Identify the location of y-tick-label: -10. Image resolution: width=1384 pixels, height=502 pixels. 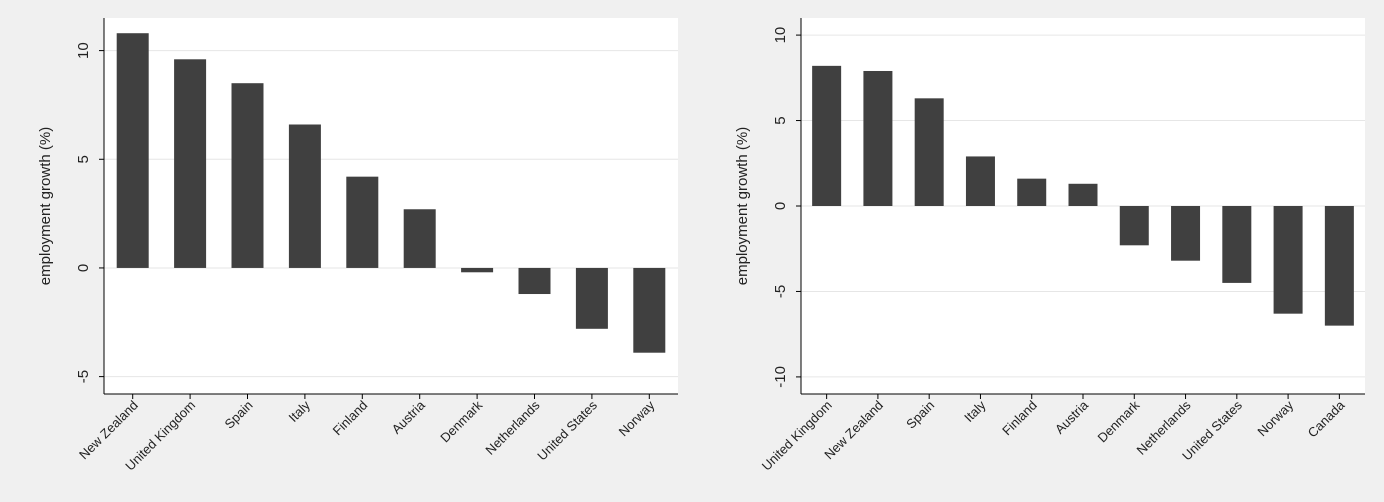
(780, 377).